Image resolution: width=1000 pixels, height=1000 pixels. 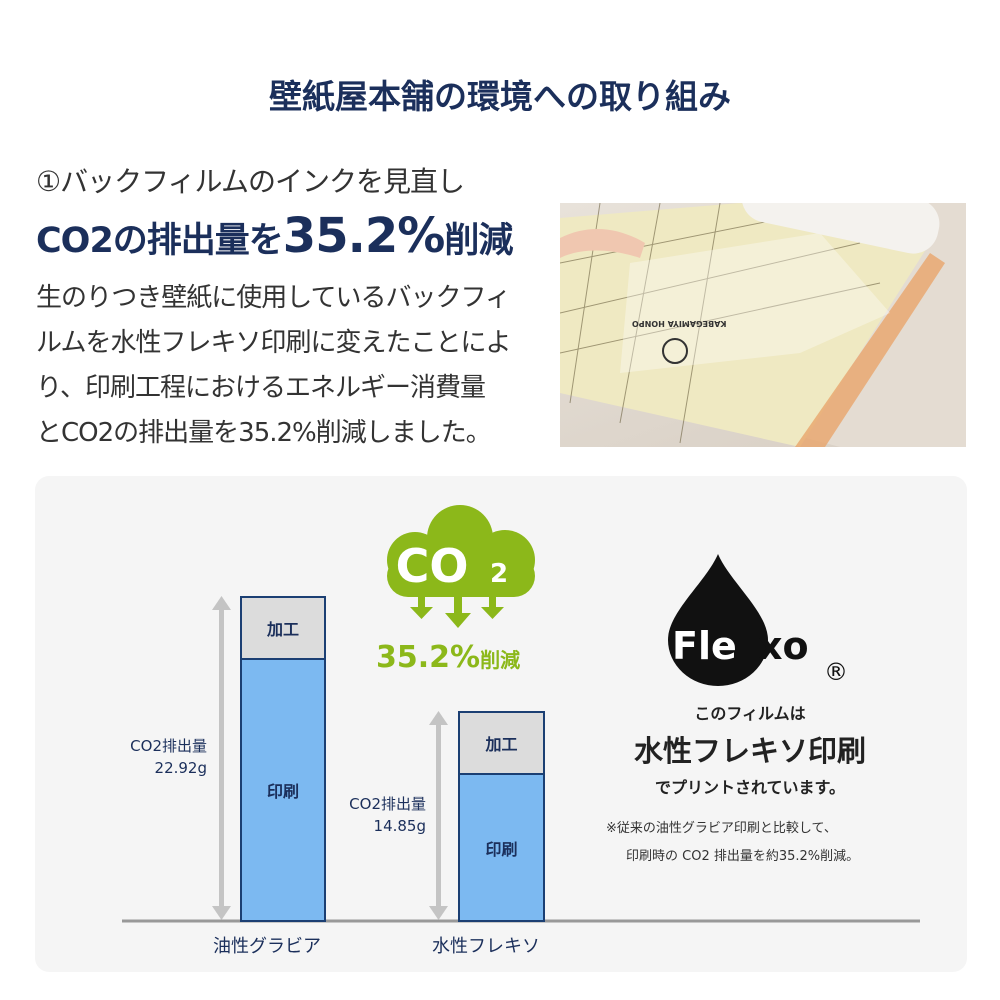 I want to click on headline-post: 削減, so click(x=478, y=241).